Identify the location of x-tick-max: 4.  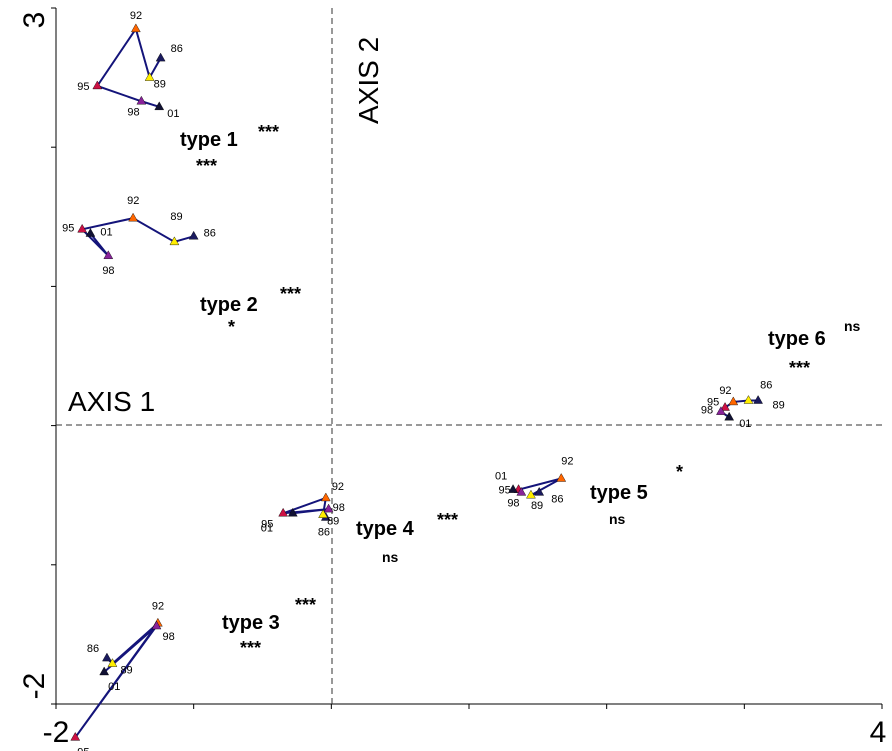
(878, 732).